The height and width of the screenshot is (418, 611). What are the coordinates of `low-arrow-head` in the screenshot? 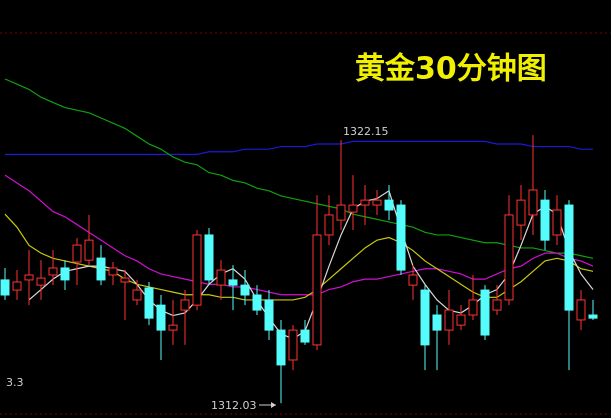 It's located at (273, 405).